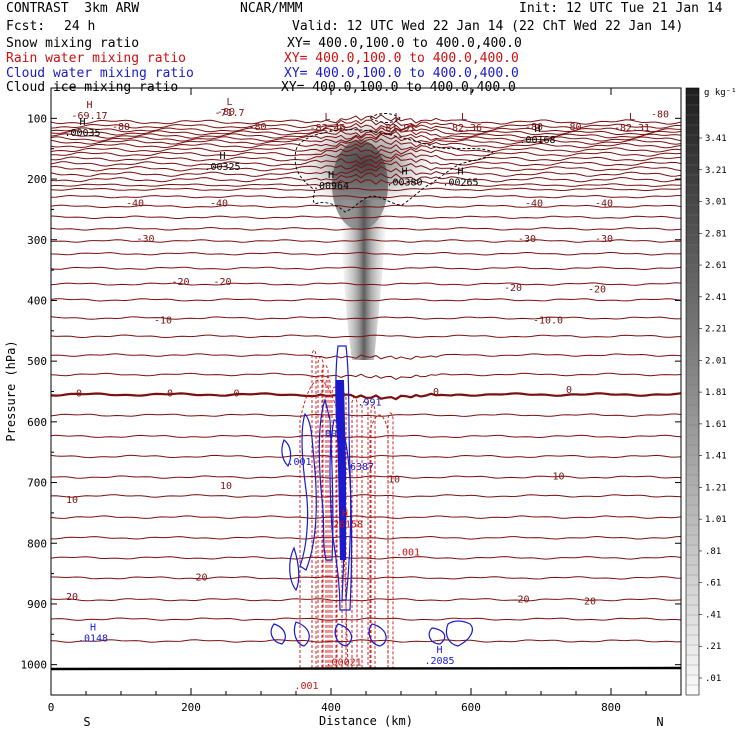 This screenshot has width=740, height=740. Describe the element at coordinates (37, 543) in the screenshot. I see `y-tick-label: 800` at that location.